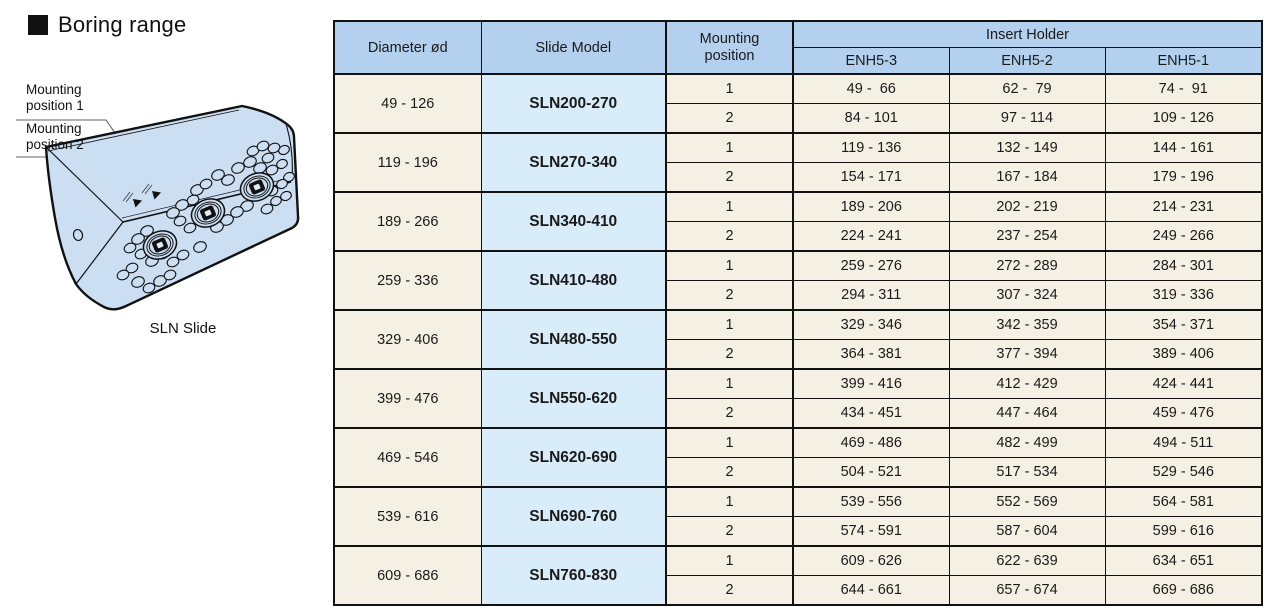 This screenshot has height=610, width=1286. What do you see at coordinates (1183, 295) in the screenshot?
I see `range-cell-enh5-1: 319 - 336` at bounding box center [1183, 295].